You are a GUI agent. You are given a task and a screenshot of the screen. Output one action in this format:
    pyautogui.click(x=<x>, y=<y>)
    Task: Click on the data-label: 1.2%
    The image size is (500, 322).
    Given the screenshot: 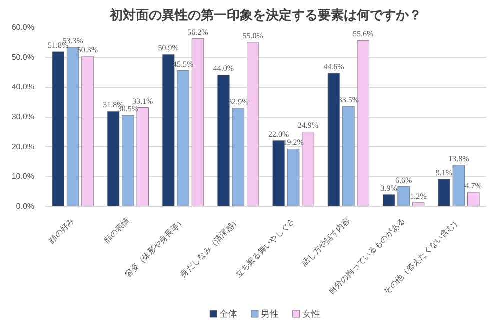 What is the action you would take?
    pyautogui.click(x=419, y=196)
    